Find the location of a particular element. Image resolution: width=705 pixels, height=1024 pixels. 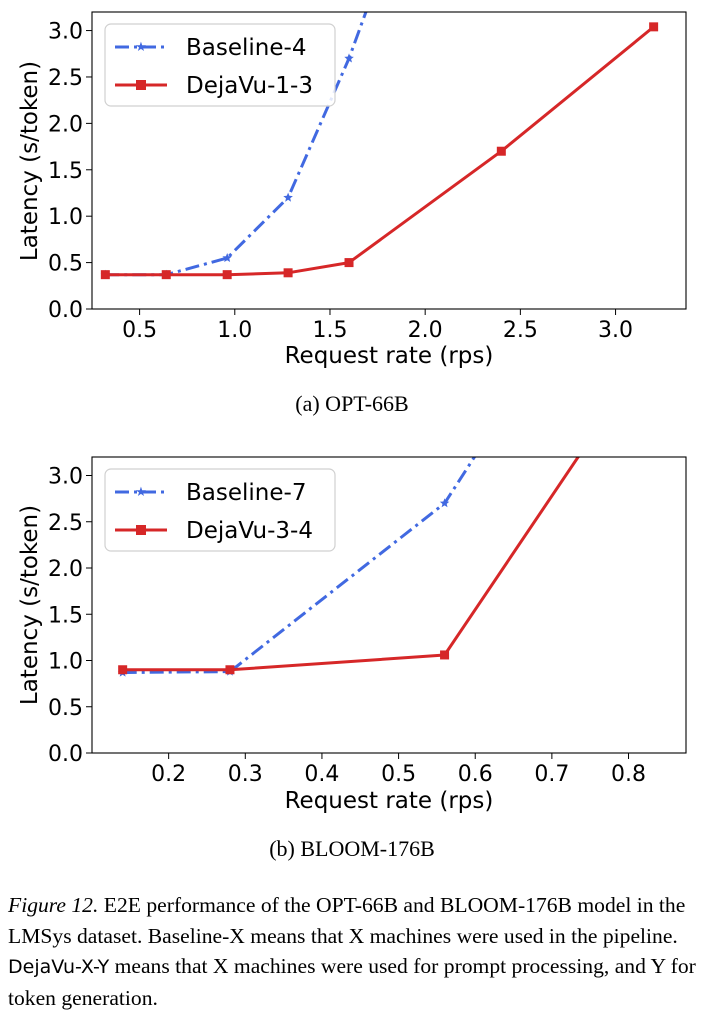

x-tick-label: 2.5 is located at coordinates (520, 330).